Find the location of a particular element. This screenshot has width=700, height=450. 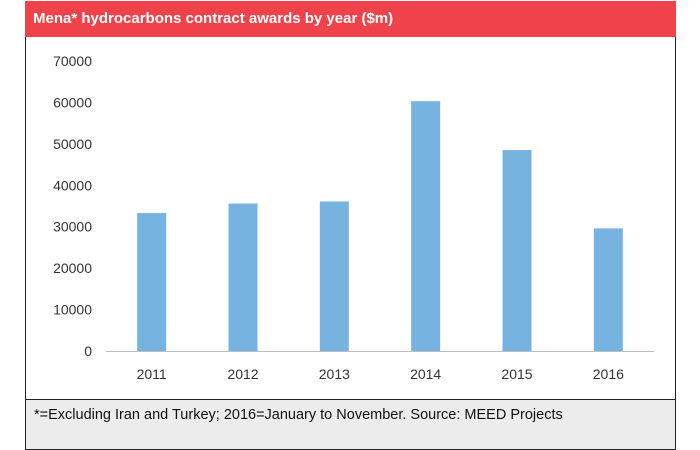

bar-2013 is located at coordinates (334, 276).